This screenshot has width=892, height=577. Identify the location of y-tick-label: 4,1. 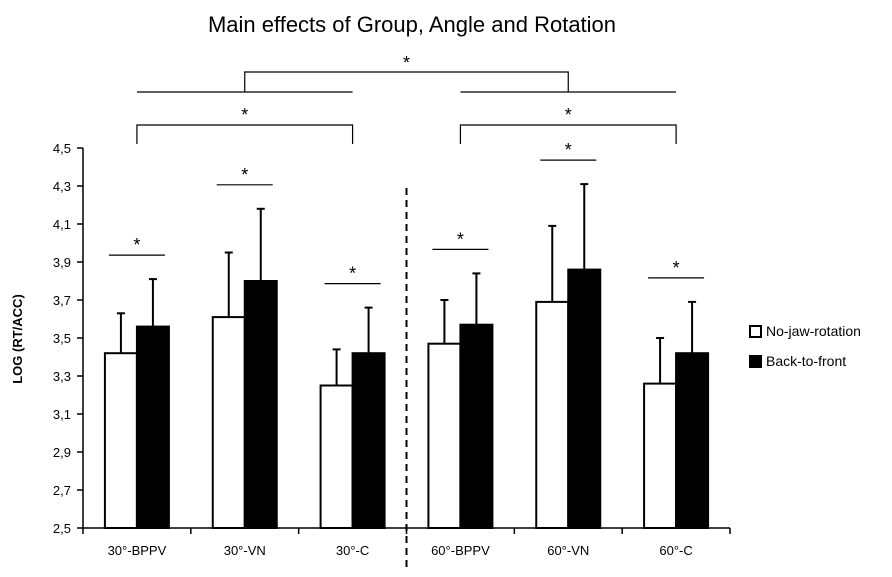
(62, 224).